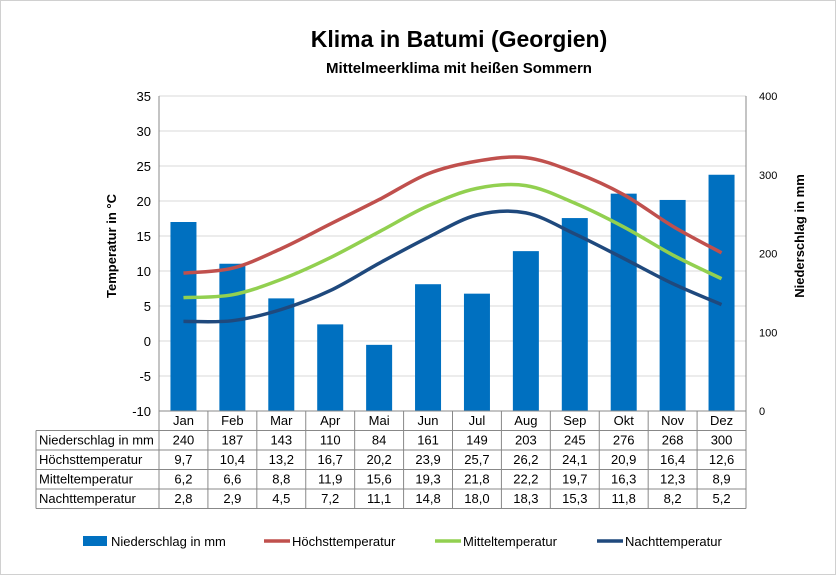 Image resolution: width=836 pixels, height=581 pixels. I want to click on y-tick-label: 10, so click(144, 271).